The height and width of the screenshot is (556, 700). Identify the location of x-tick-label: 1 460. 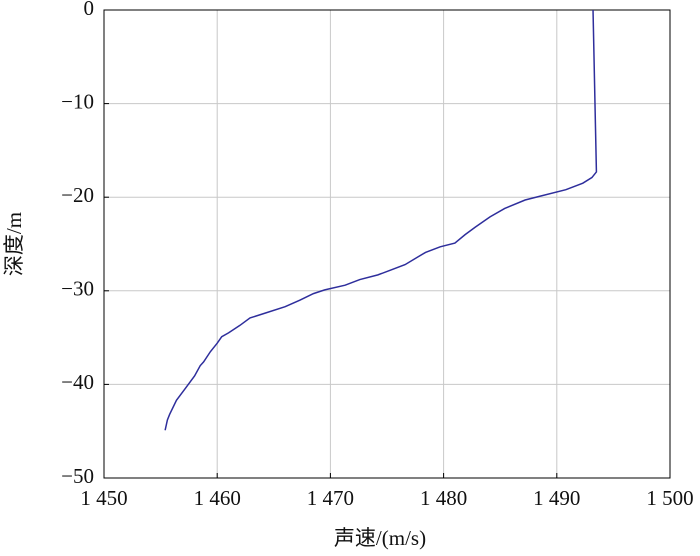
(217, 498).